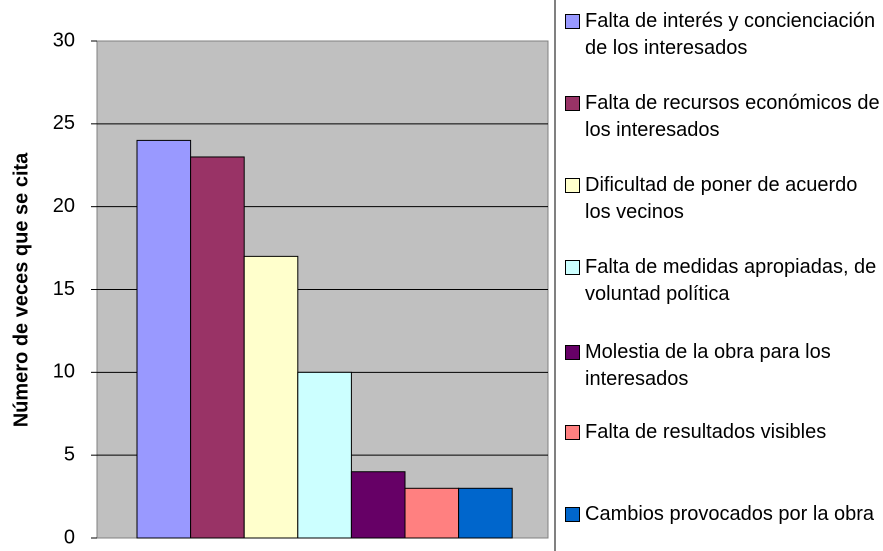 This screenshot has width=883, height=551. Describe the element at coordinates (69, 454) in the screenshot. I see `y-tick-label: 5` at that location.